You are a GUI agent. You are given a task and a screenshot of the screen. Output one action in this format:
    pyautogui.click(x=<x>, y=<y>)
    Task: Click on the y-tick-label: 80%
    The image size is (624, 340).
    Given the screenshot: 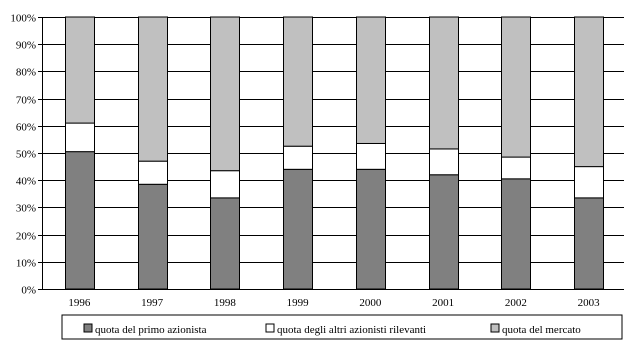 What is the action you would take?
    pyautogui.click(x=26, y=73)
    